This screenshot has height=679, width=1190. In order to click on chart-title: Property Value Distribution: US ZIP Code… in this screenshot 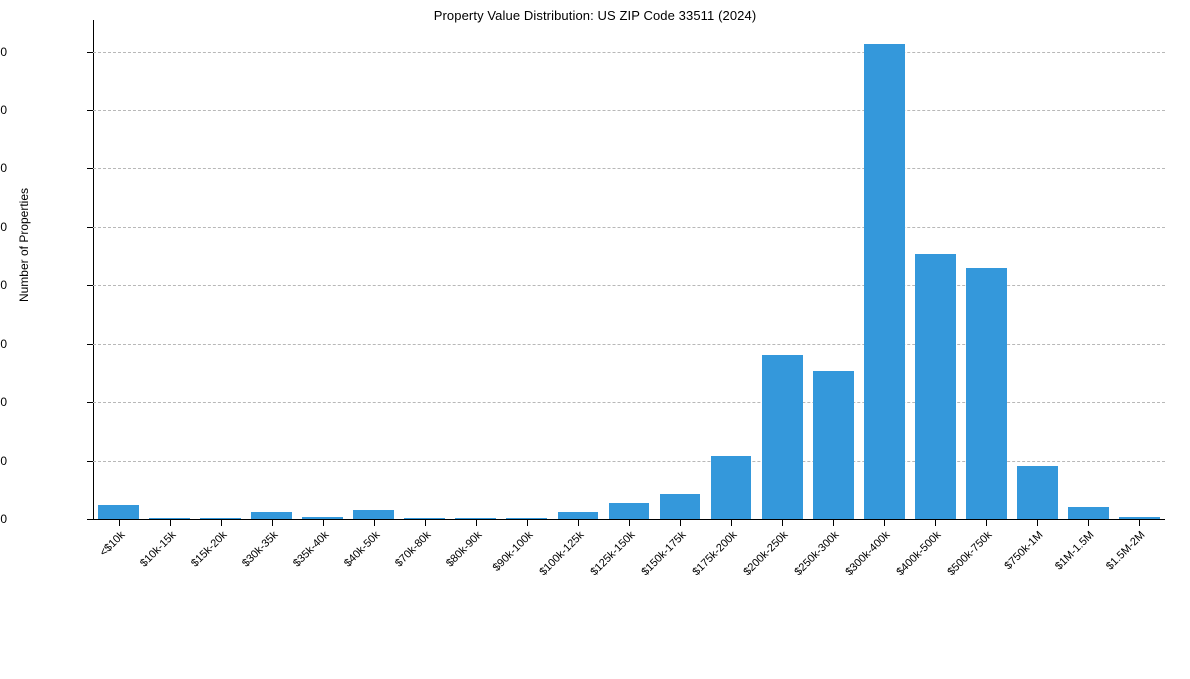, I will do `click(595, 15)`.